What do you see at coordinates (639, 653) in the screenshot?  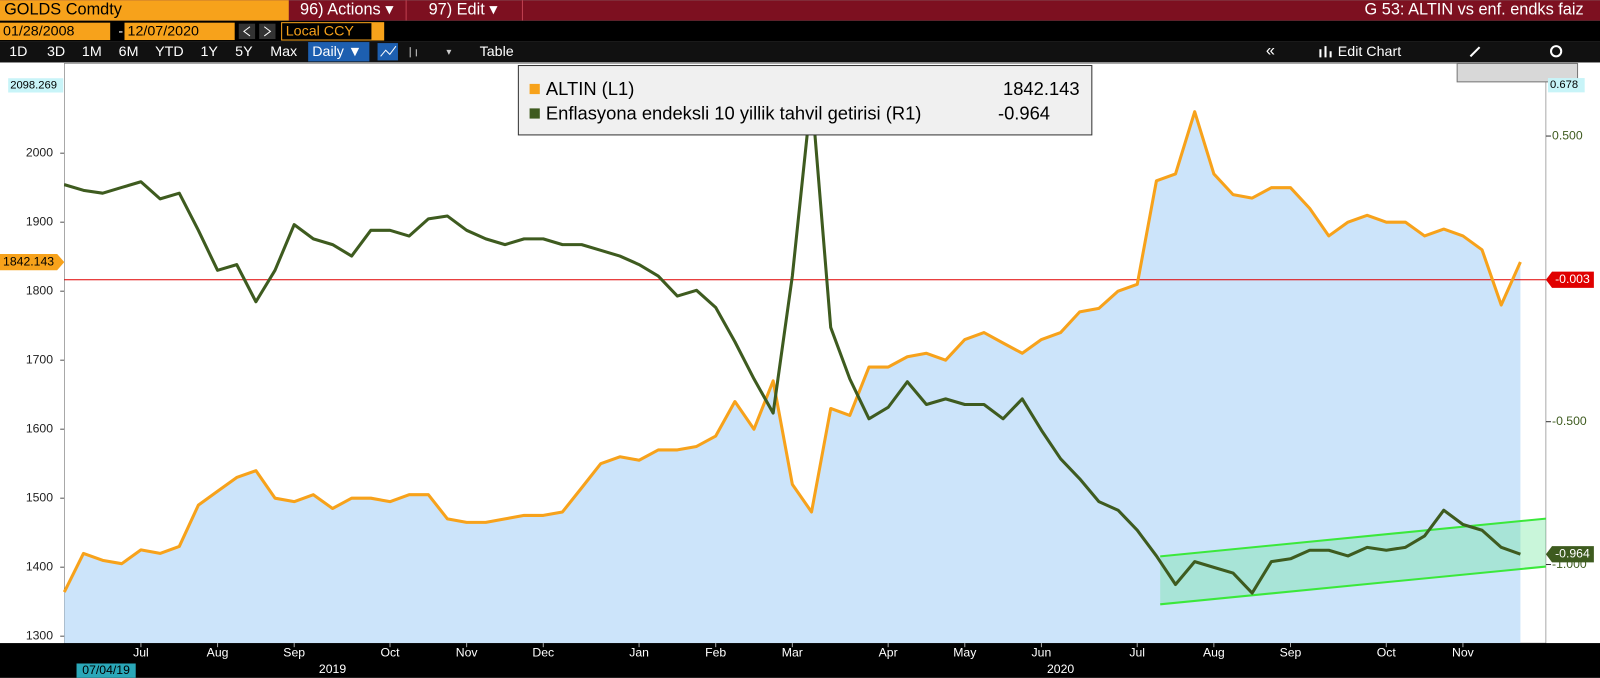 I see `x-tick-label: Jan` at bounding box center [639, 653].